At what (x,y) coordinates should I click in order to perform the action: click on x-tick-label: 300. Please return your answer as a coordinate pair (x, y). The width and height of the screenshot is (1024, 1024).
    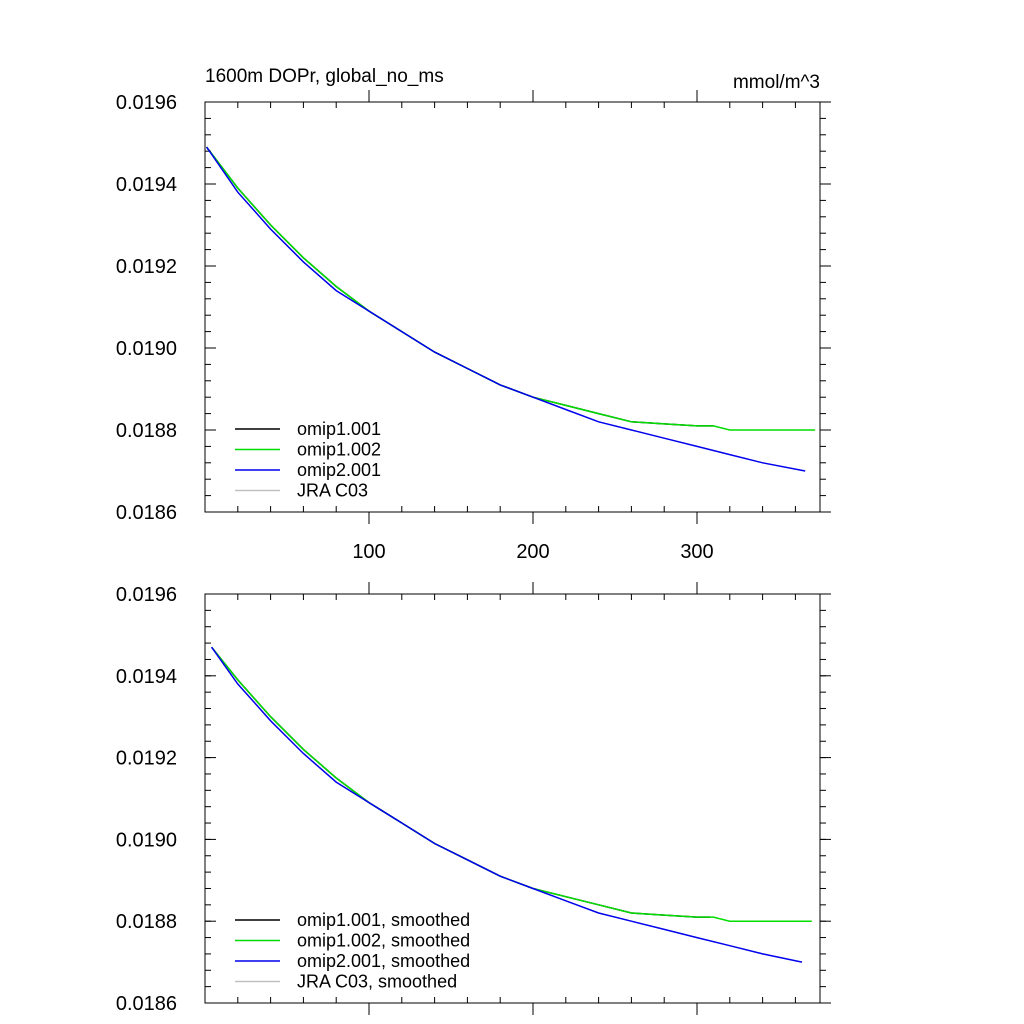
    Looking at the image, I should click on (696, 552).